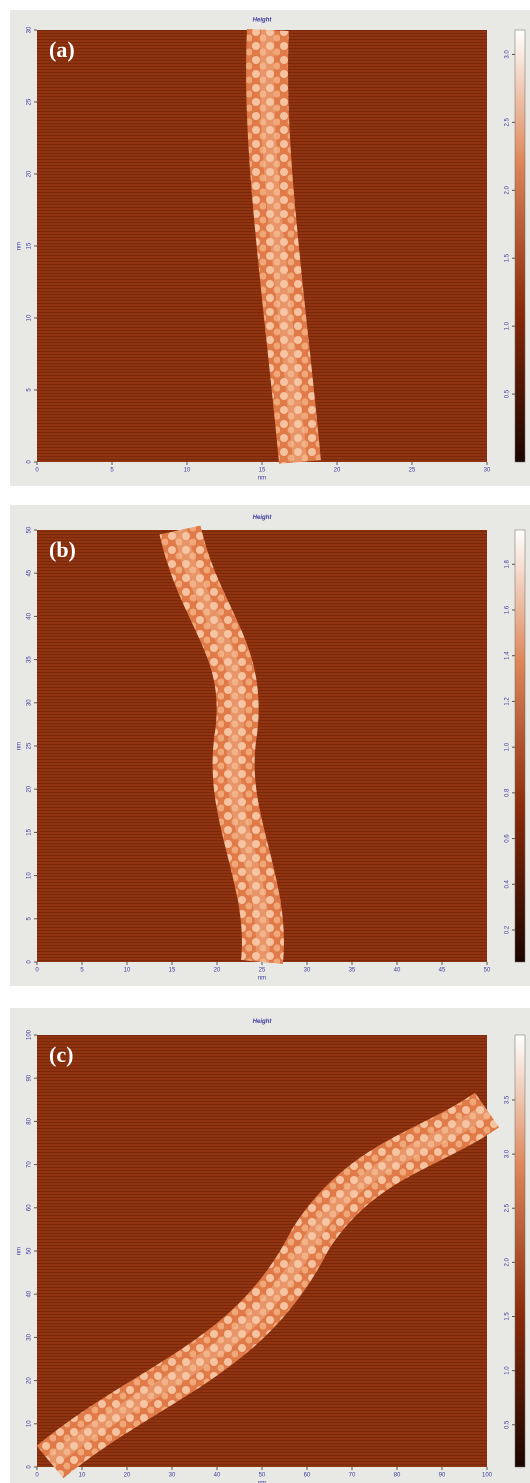 This screenshot has width=530, height=1483. Describe the element at coordinates (508, 1099) in the screenshot. I see `colorbar-tick-label: 3.5` at that location.